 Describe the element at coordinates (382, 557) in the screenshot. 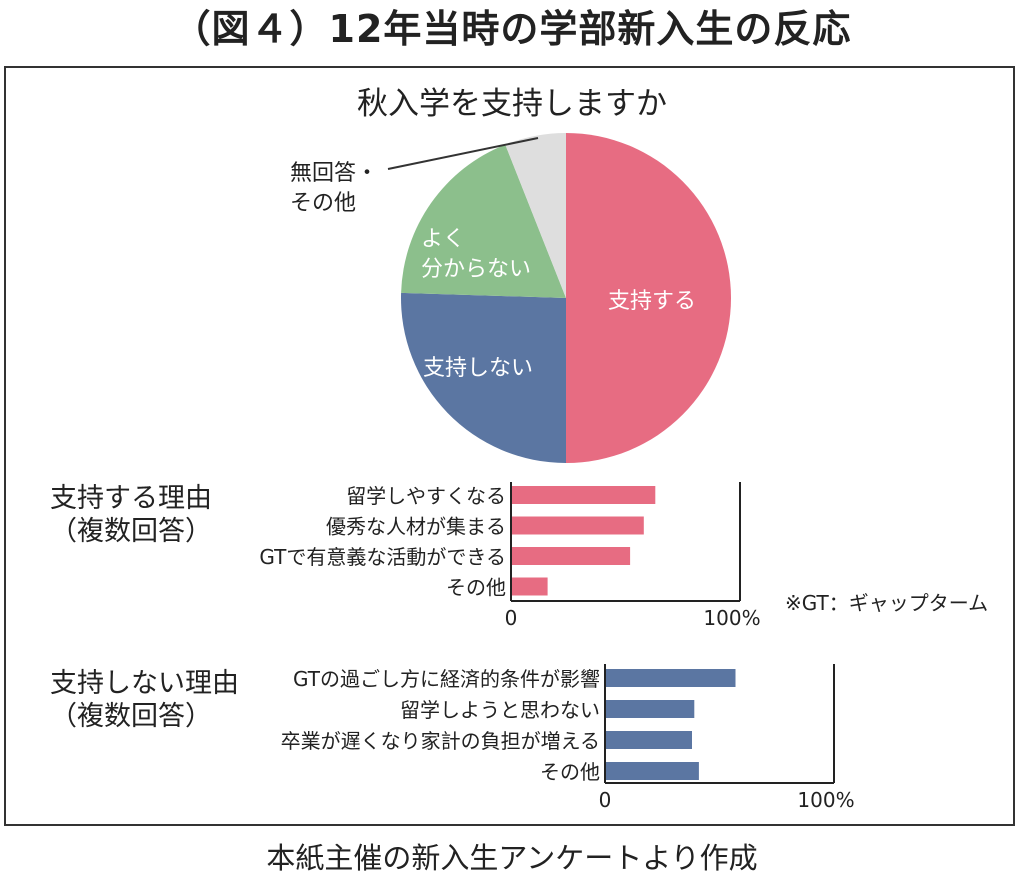

I see `bar-category-label: GTで有意義な活動ができる` at that location.